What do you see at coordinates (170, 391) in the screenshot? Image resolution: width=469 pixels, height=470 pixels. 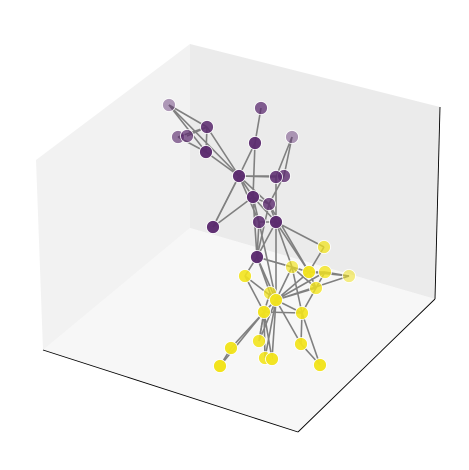 I see `floor-edge-front-left` at bounding box center [170, 391].